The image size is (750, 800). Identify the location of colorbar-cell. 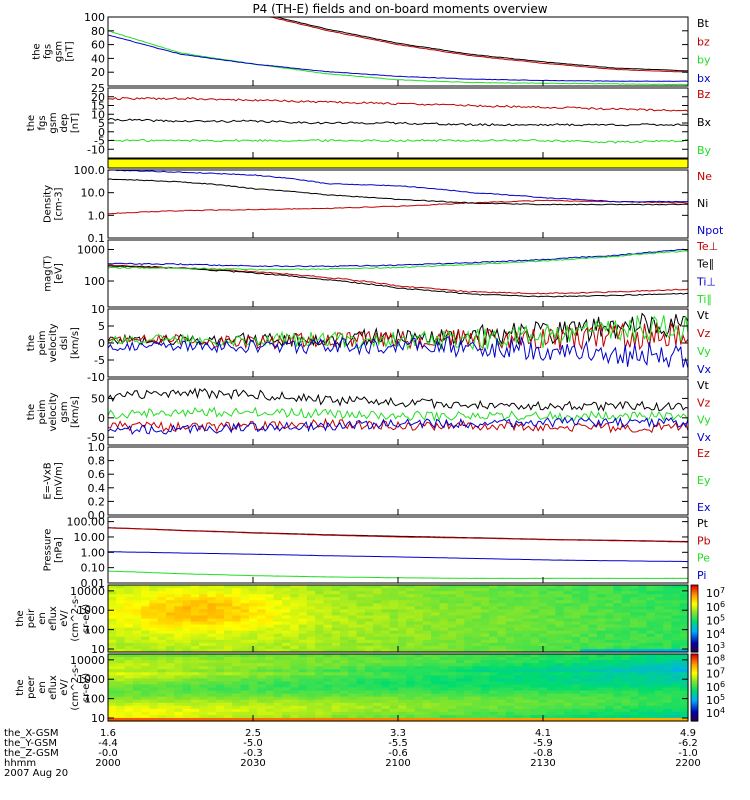
(694, 713).